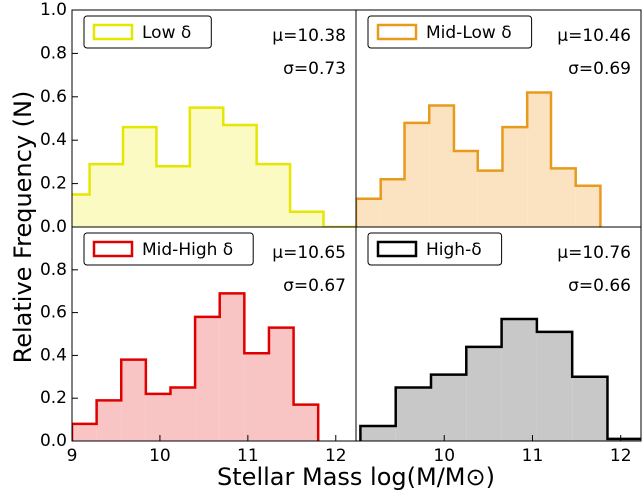 The image size is (642, 497). I want to click on y-axis-label: Relative Frequency (N), so click(23, 227).